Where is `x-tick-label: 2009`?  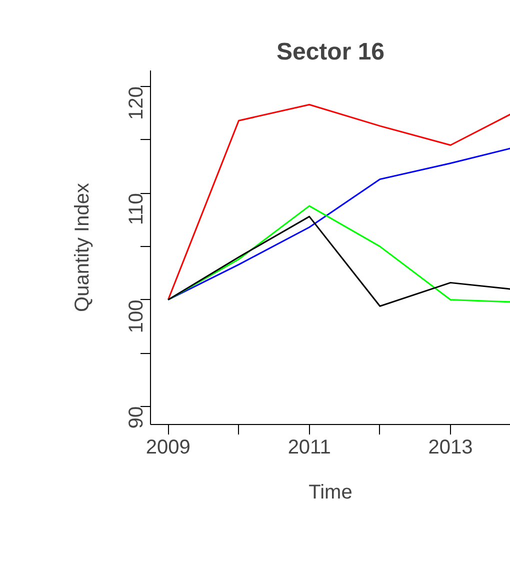 x-tick-label: 2009 is located at coordinates (168, 447).